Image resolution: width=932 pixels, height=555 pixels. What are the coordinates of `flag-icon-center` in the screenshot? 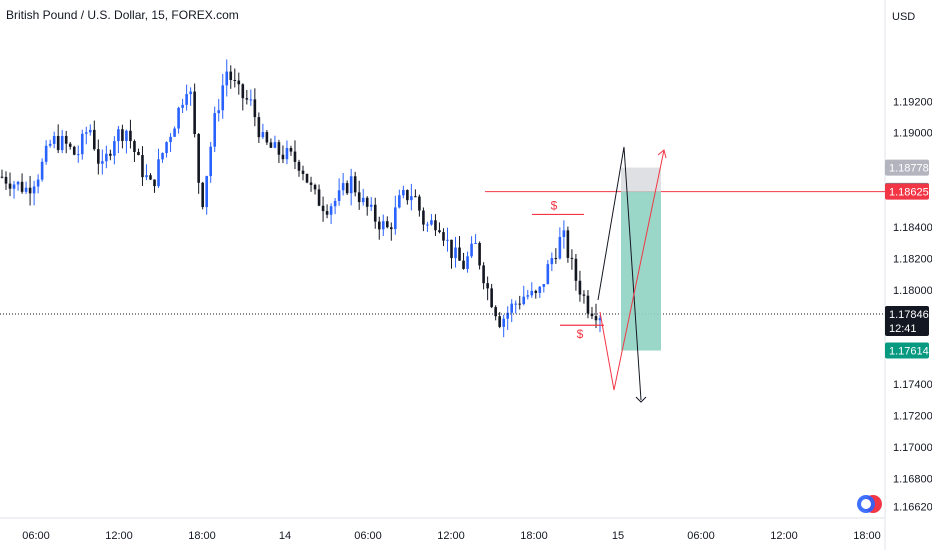 It's located at (866, 504).